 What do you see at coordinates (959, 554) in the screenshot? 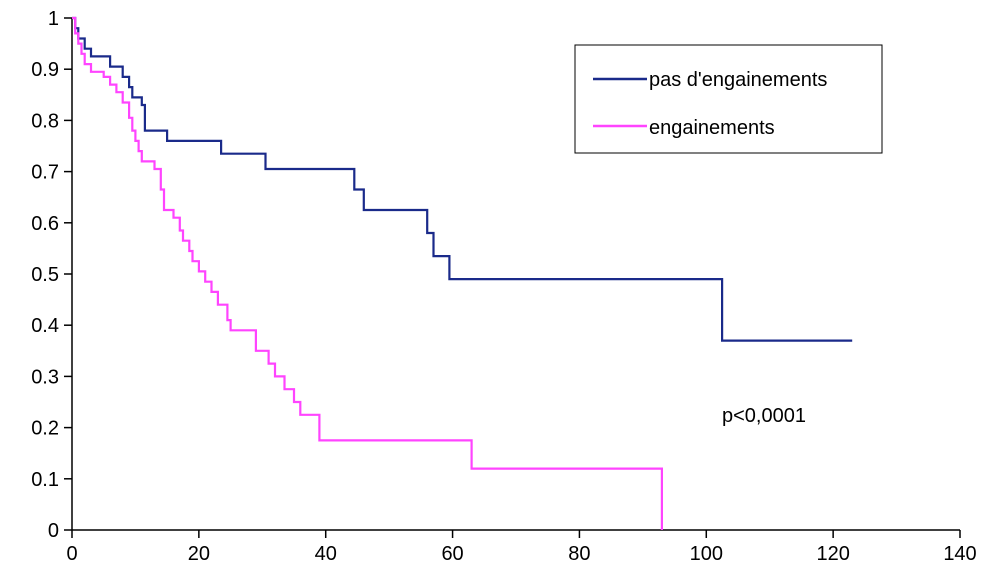
I see `x-tick-label: 140` at bounding box center [959, 554].